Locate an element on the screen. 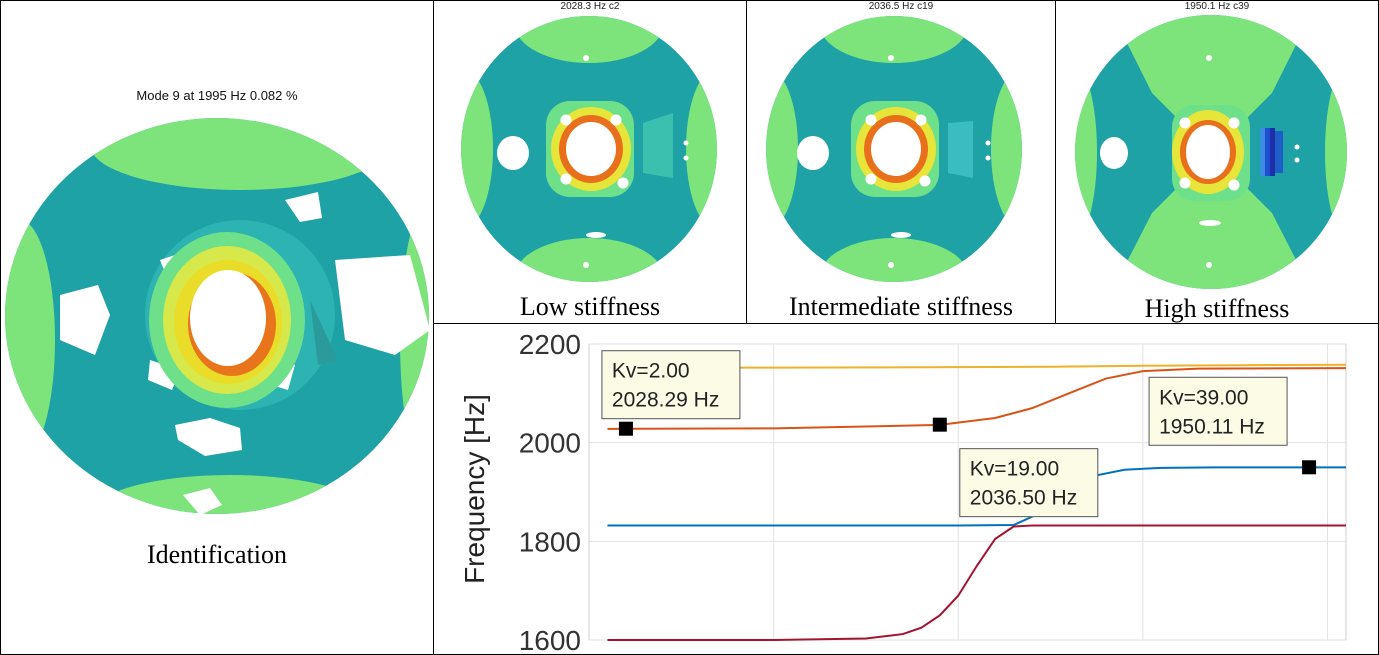 The image size is (1379, 655). panel-1-title: 2028.3 Hz c2 is located at coordinates (590, 6).